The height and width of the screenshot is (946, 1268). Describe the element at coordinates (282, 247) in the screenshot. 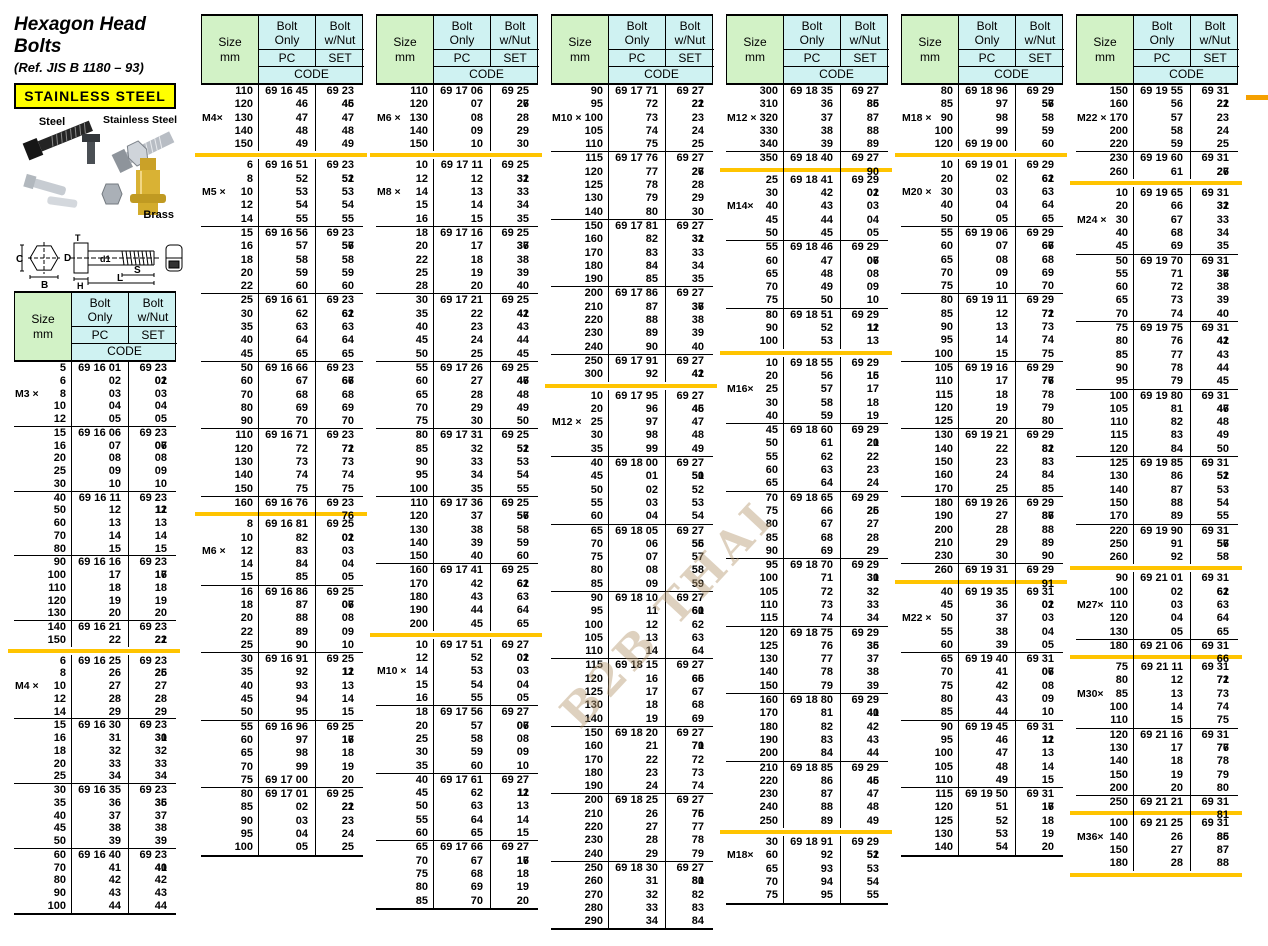

I see `table-row: 16 57 57` at that location.